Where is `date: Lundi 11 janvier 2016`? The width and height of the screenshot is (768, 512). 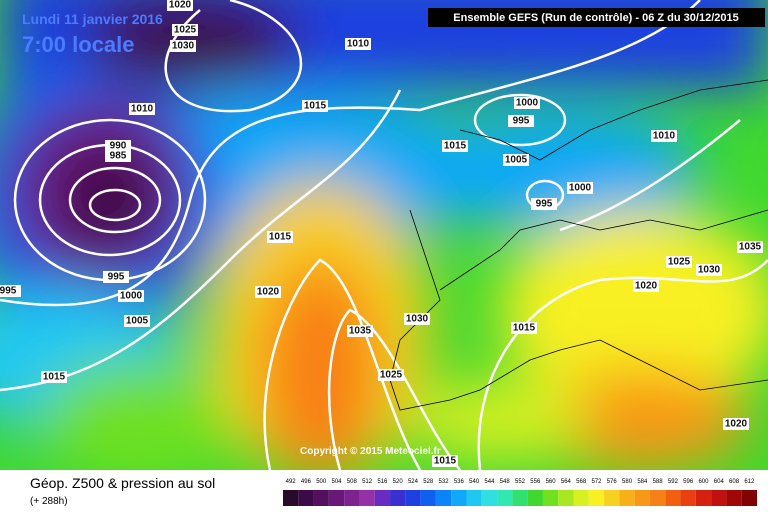
date: Lundi 11 janvier 2016 is located at coordinates (92, 19).